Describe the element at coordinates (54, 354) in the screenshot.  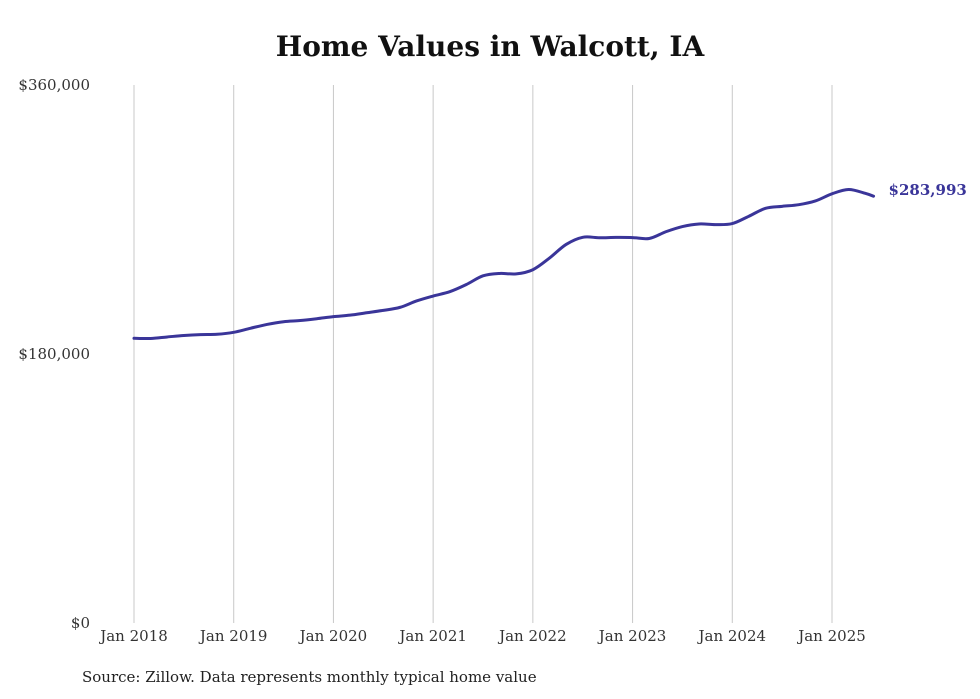
I see `y-tick-label: $180,000` at that location.